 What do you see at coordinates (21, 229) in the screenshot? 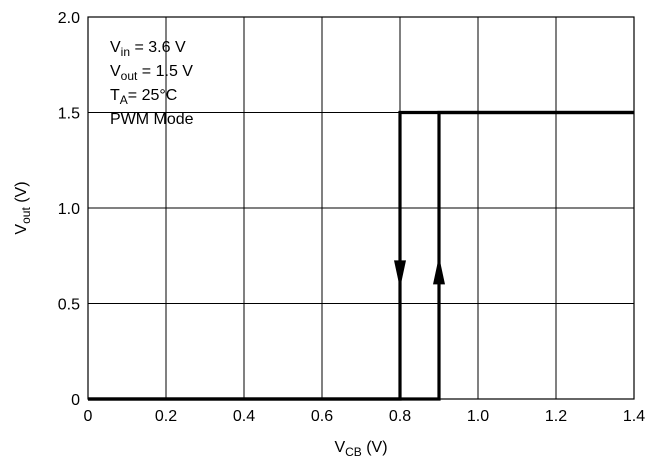
I see `y-axis-label-main: V` at bounding box center [21, 229].